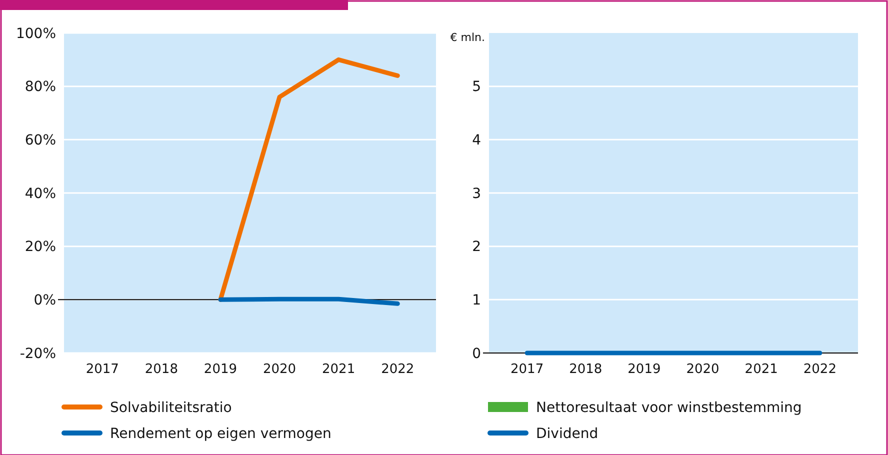 Image resolution: width=888 pixels, height=455 pixels. Describe the element at coordinates (45, 300) in the screenshot. I see `y-tick-label: 0%` at that location.